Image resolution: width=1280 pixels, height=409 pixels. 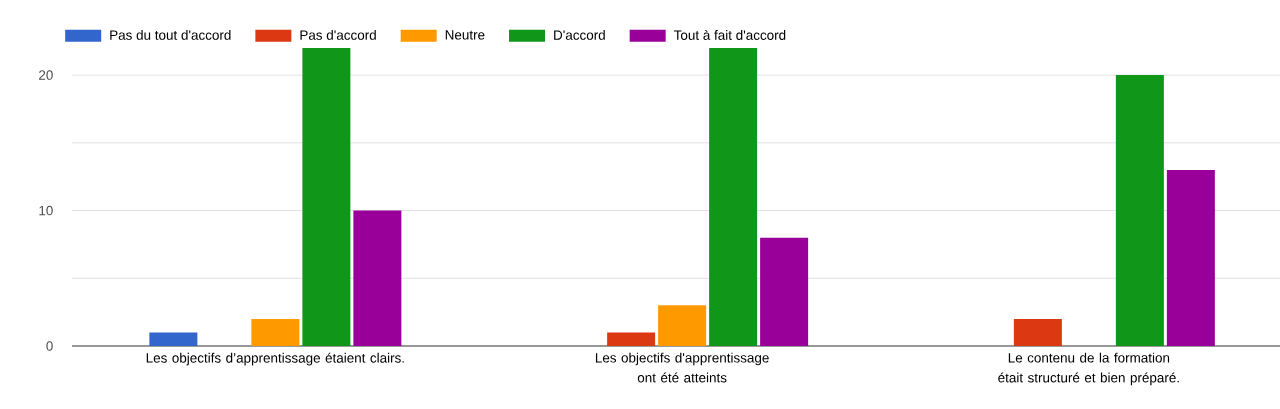 What do you see at coordinates (682, 367) in the screenshot?
I see `x-tick-label: Les objectifs d'apprentissage ont été atteints` at bounding box center [682, 367].